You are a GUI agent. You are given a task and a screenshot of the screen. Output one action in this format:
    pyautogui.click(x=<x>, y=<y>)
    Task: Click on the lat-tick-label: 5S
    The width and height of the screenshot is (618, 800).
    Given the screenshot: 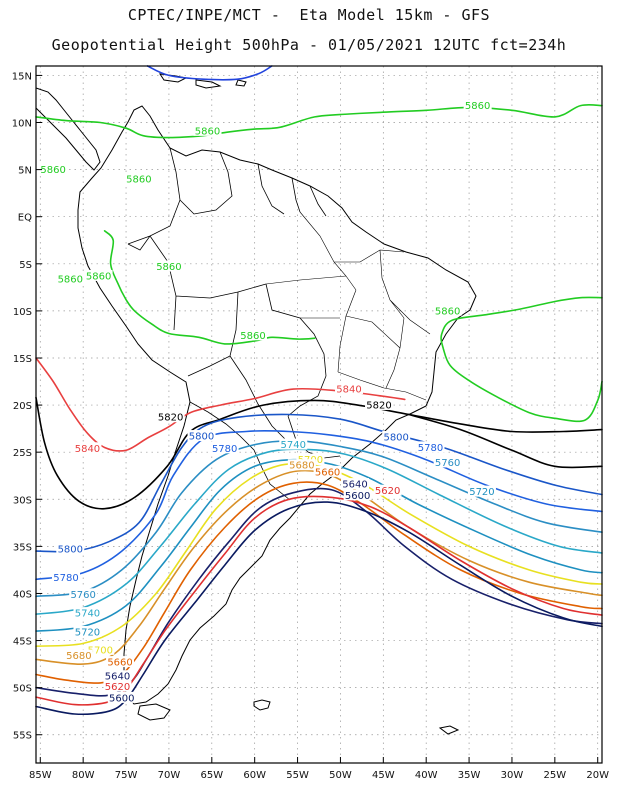 What is the action you would take?
    pyautogui.click(x=25, y=265)
    